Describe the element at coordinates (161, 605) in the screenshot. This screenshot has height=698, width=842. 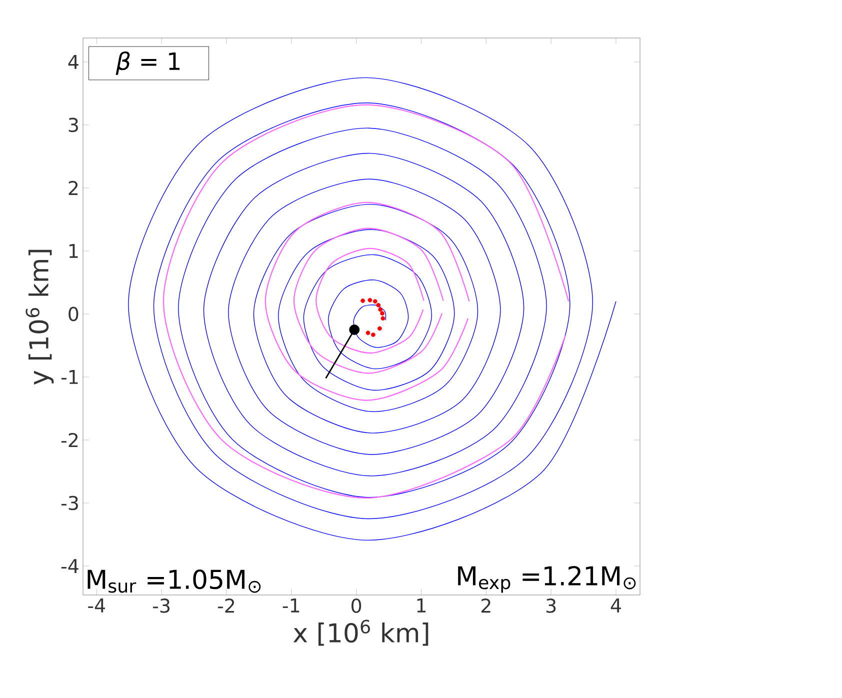
I see `x-tick-label: -3` at that location.